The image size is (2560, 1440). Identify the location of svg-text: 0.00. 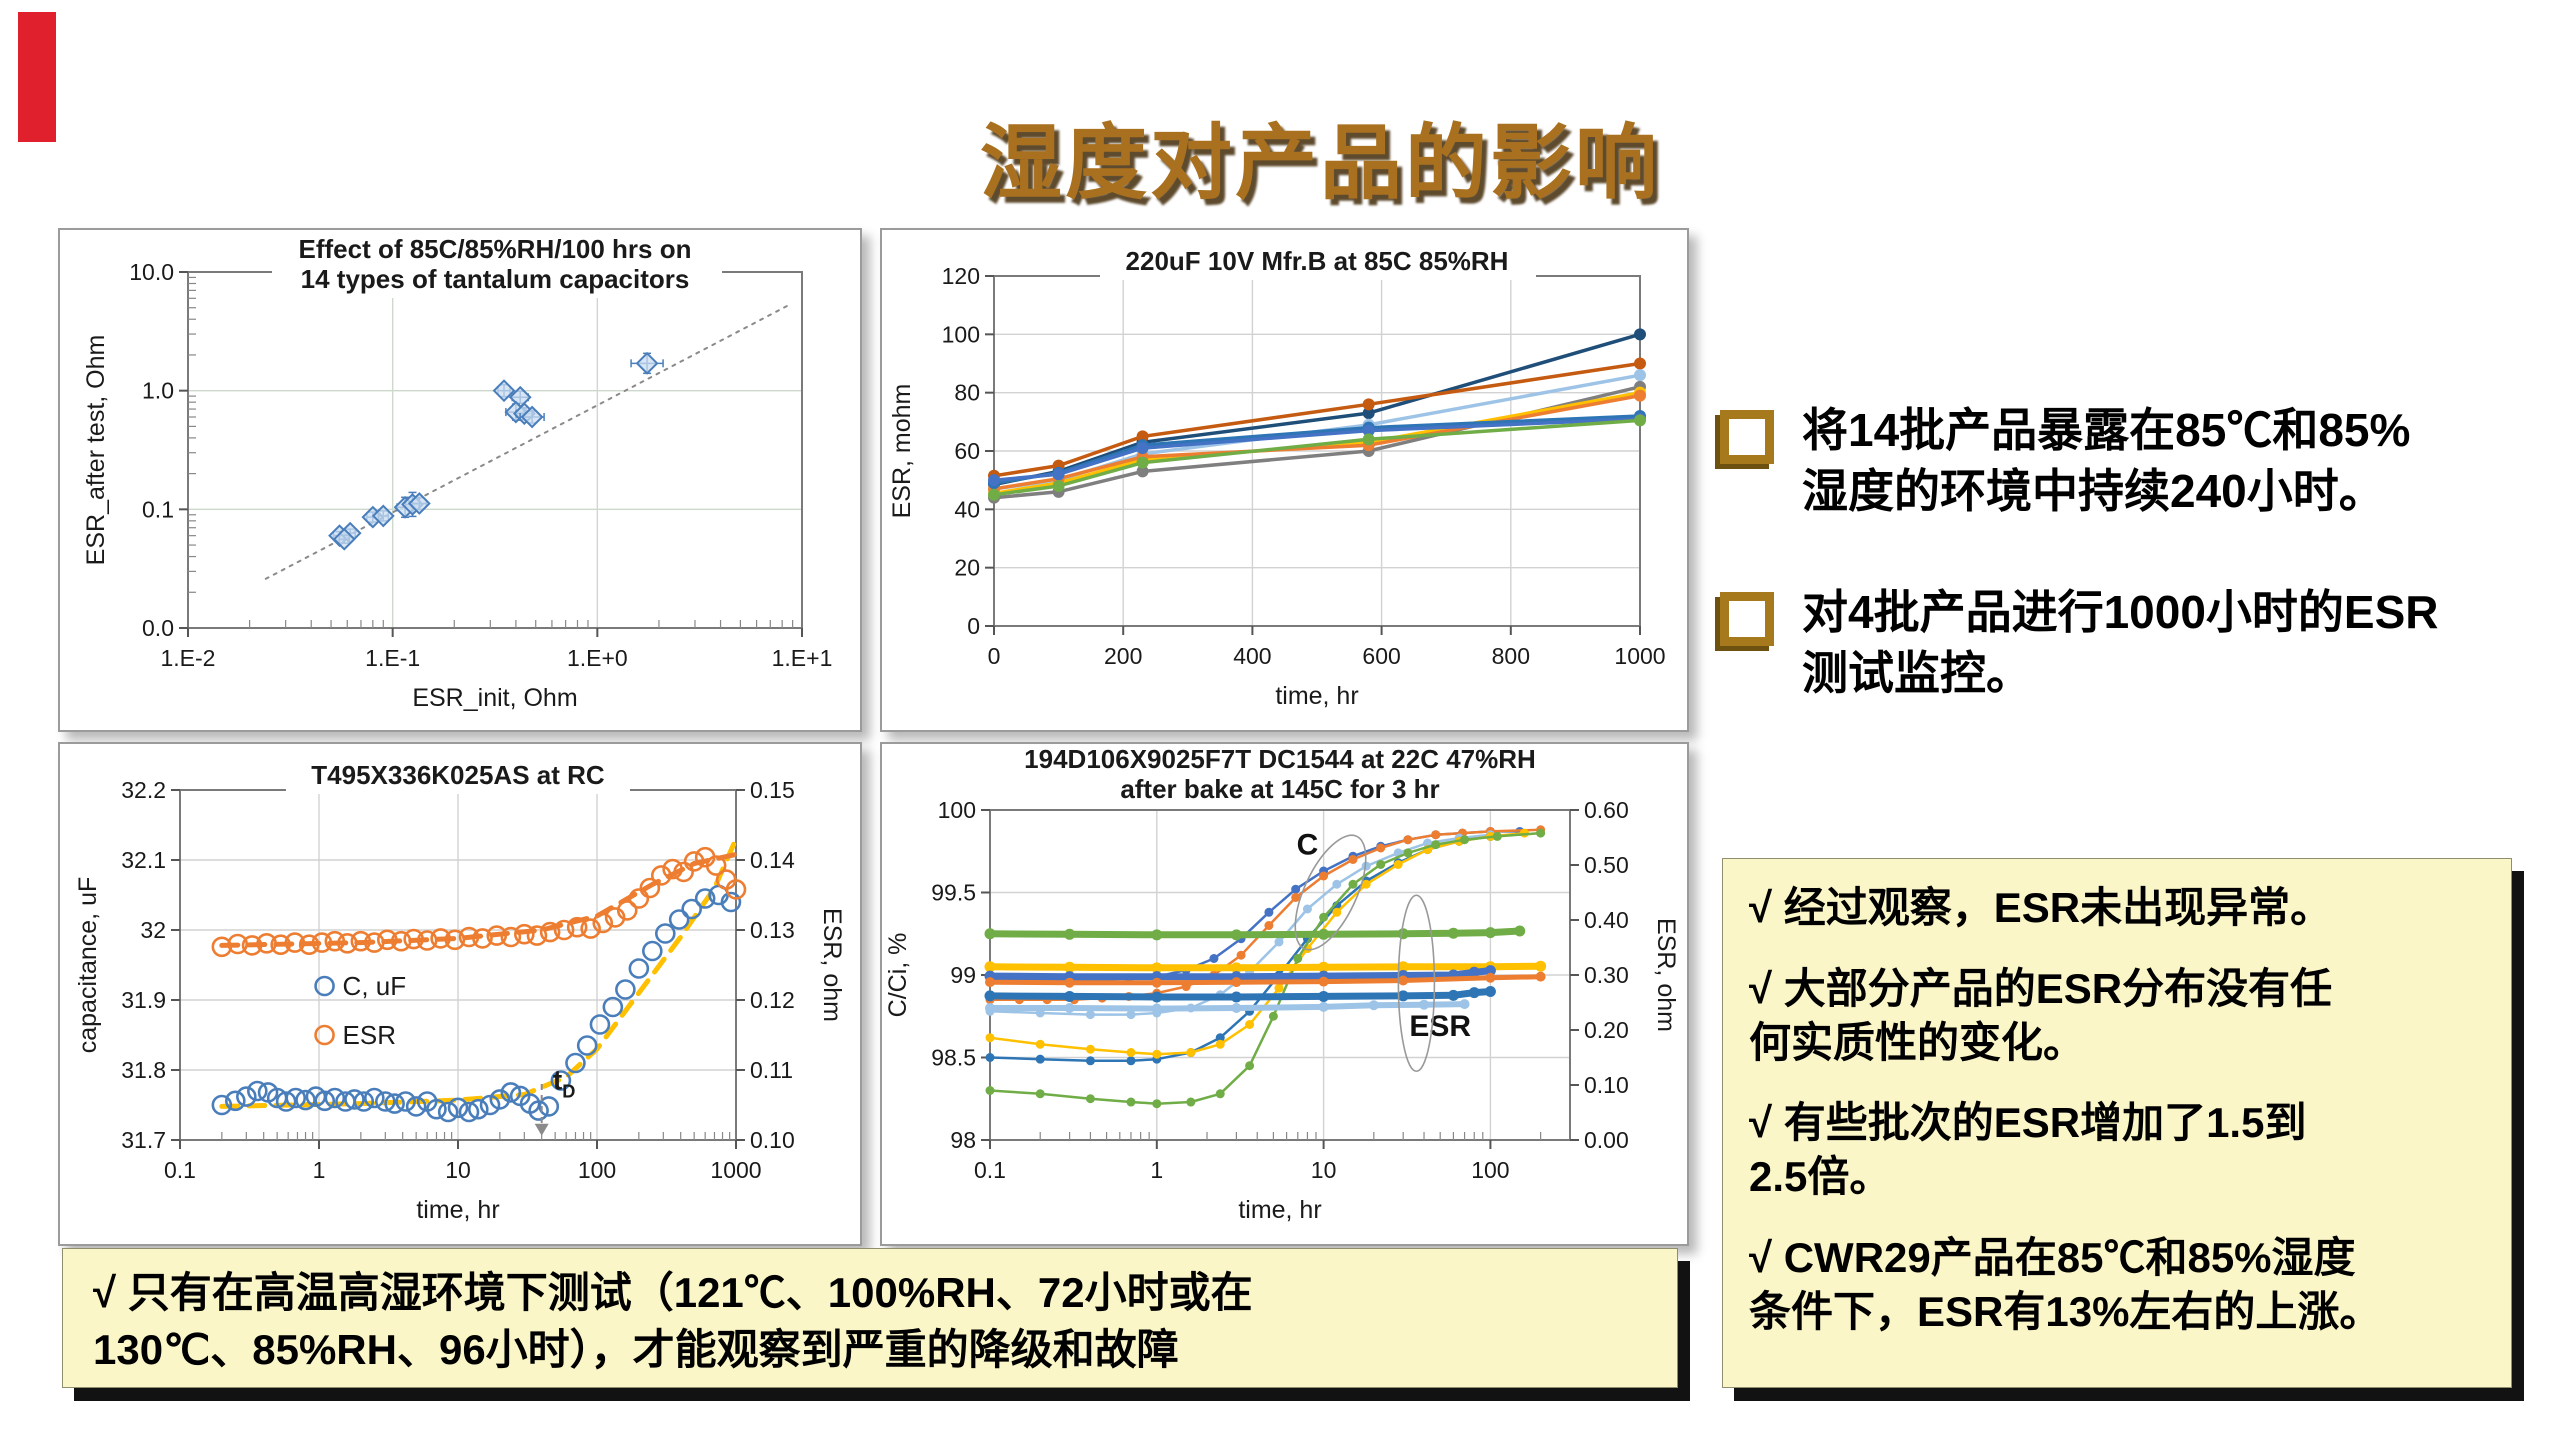
(1606, 1140).